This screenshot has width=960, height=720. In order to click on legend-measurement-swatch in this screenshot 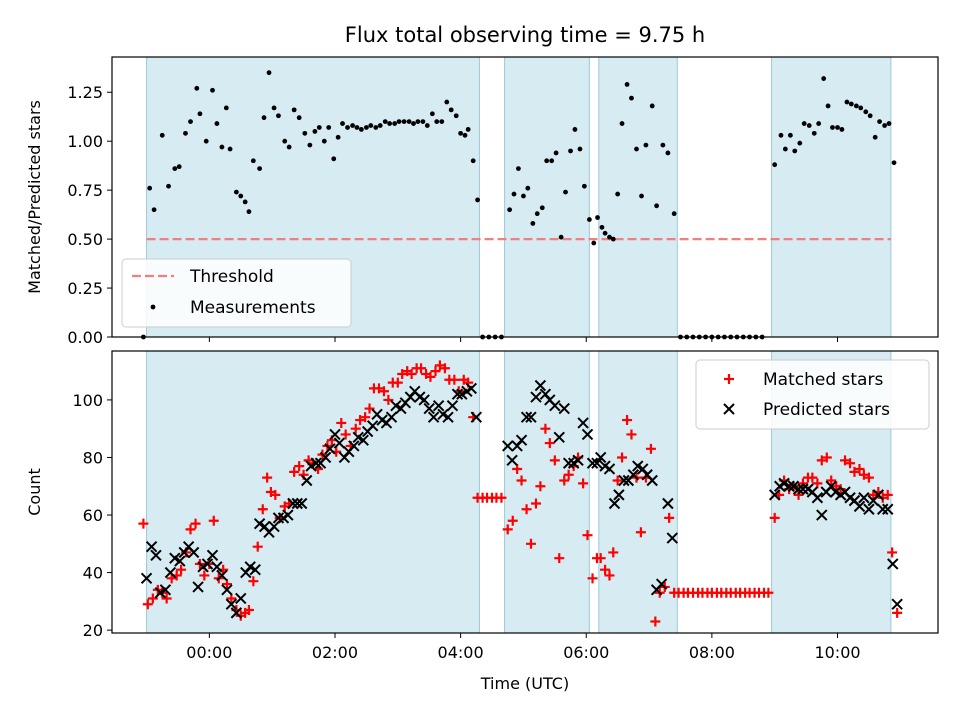, I will do `click(153, 307)`.